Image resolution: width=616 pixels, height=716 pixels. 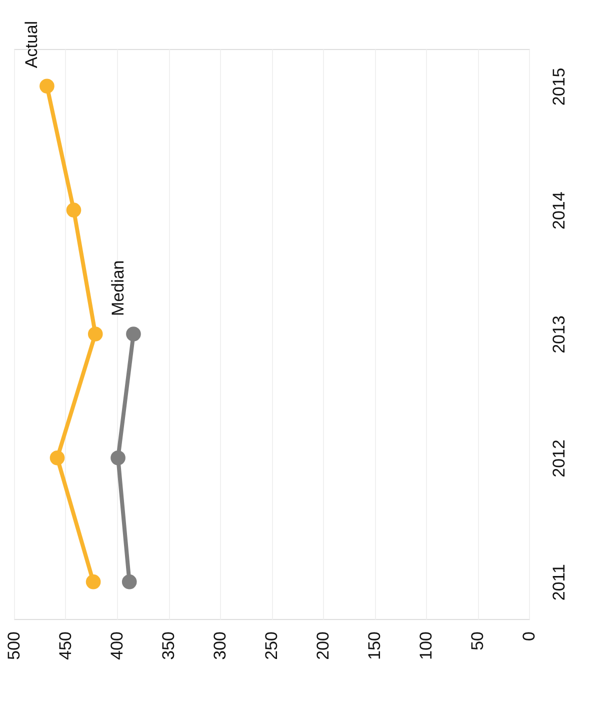 I want to click on x-tick-label: 400, so click(x=117, y=646).